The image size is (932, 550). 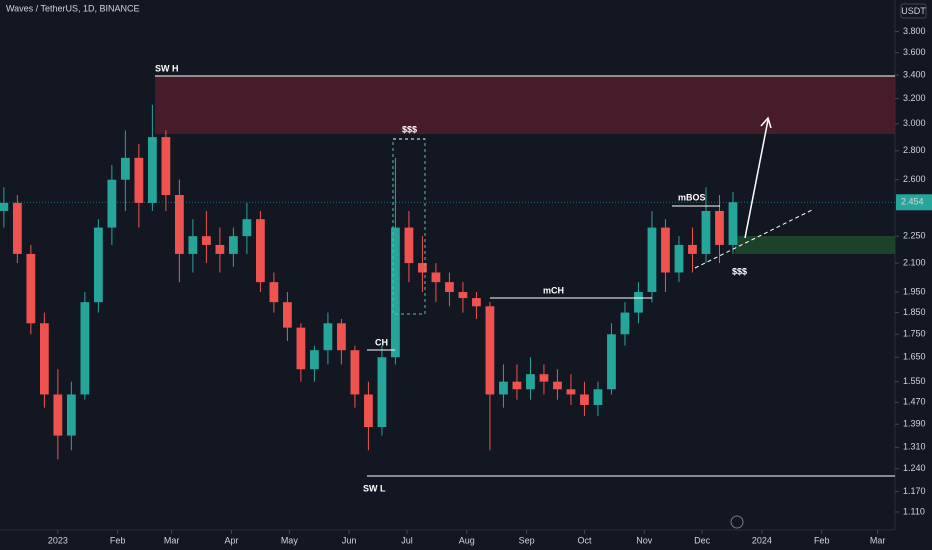 I want to click on y-tick-label: 3.000, so click(x=914, y=123).